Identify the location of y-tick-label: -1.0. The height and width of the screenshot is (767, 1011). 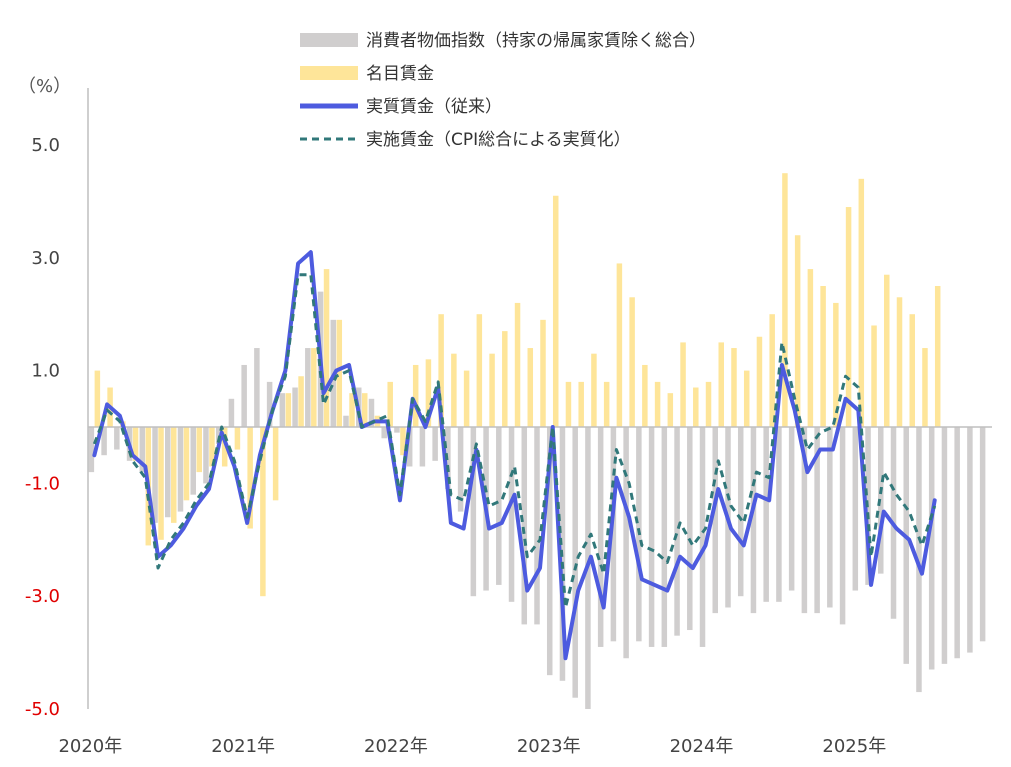
(42, 483).